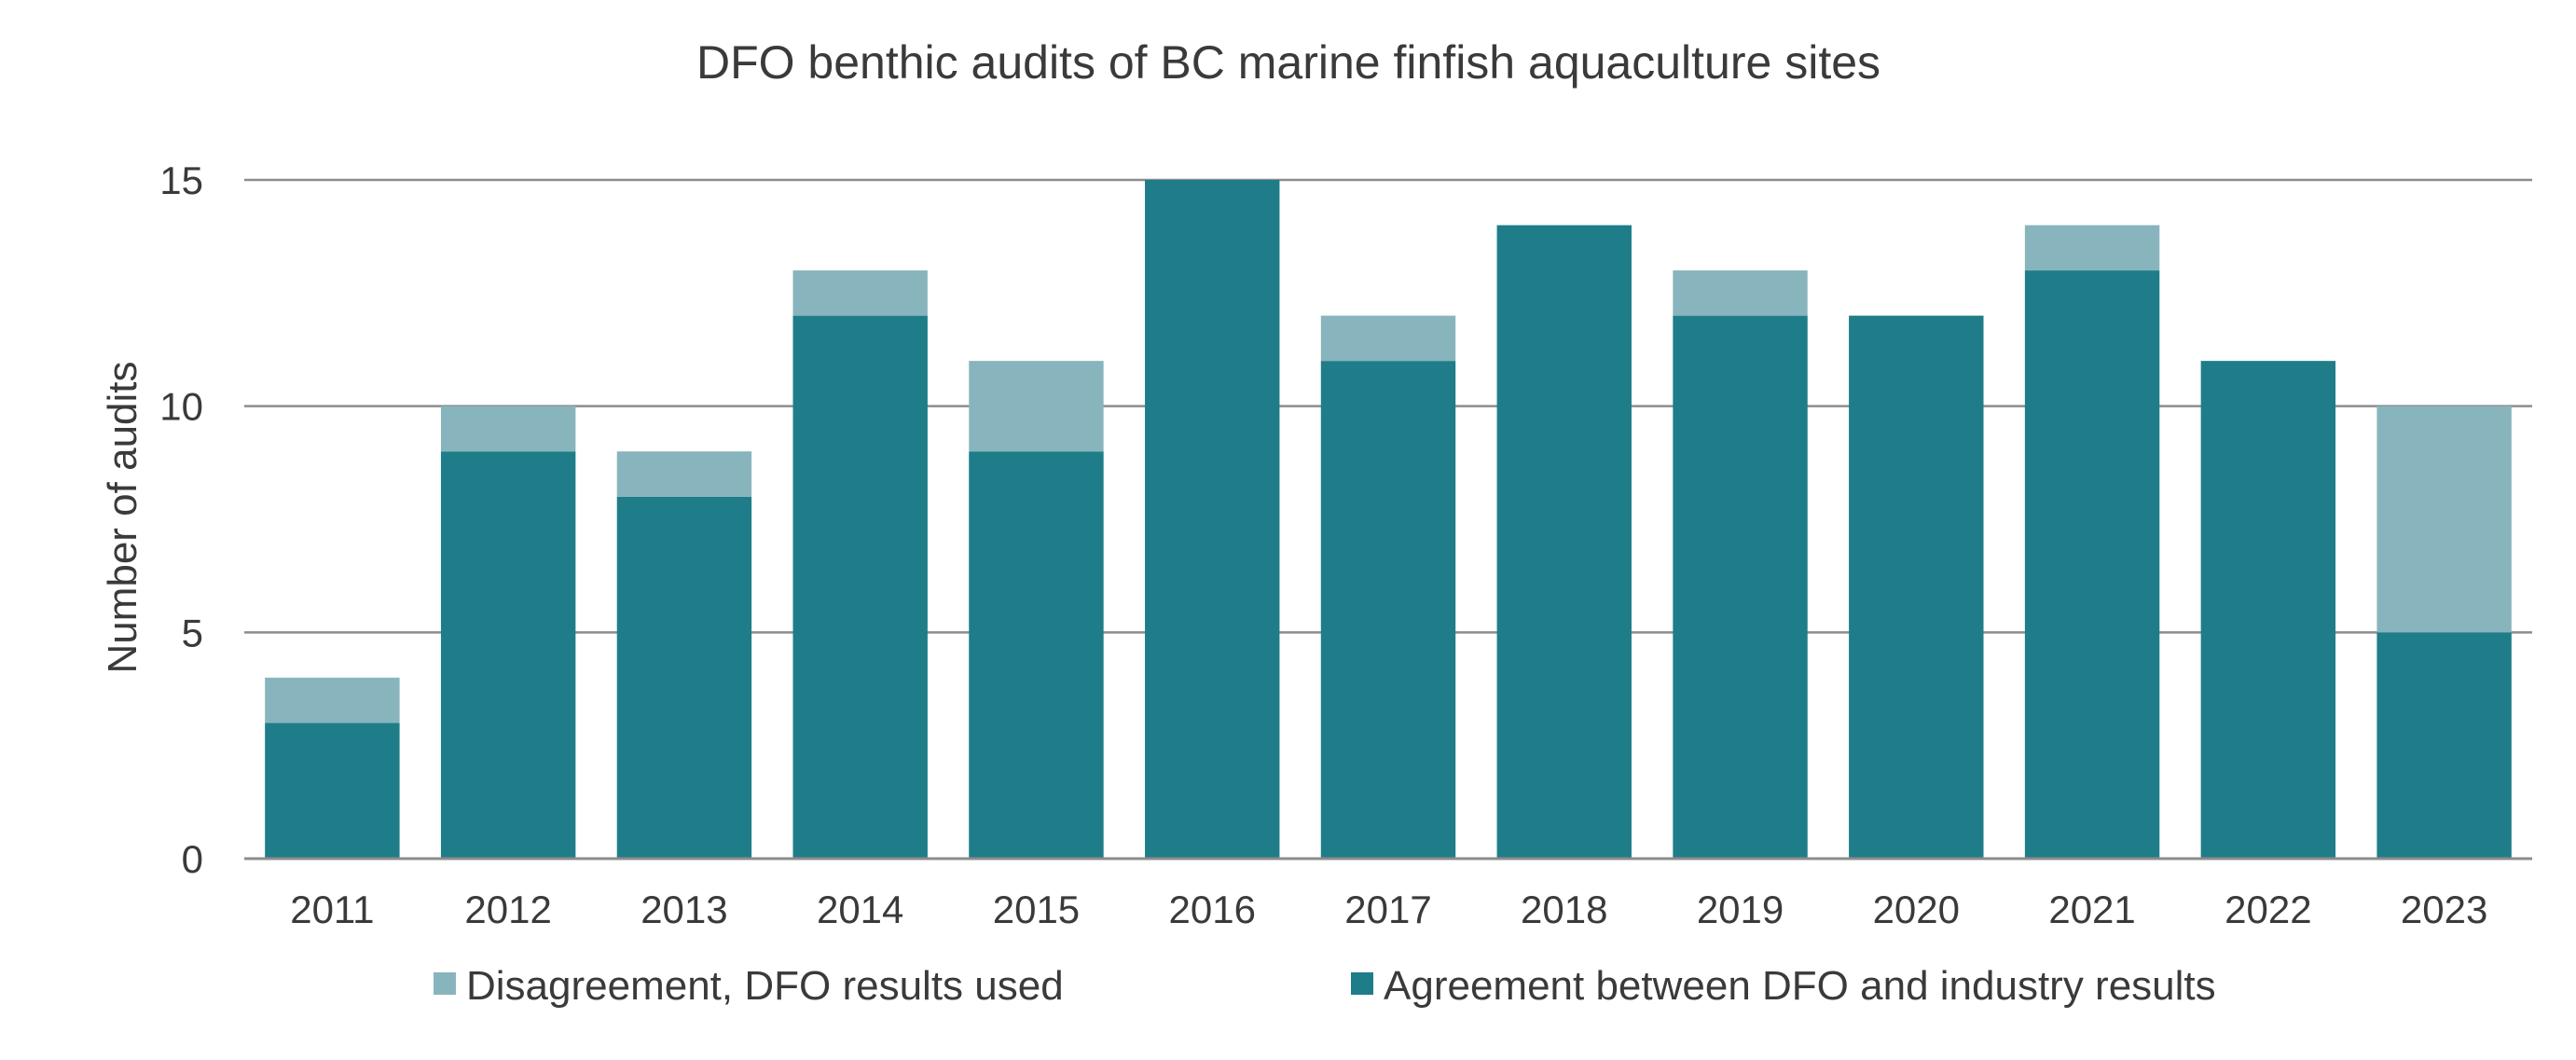 The height and width of the screenshot is (1060, 2576). I want to click on y-axis-label: Number of audits, so click(123, 517).